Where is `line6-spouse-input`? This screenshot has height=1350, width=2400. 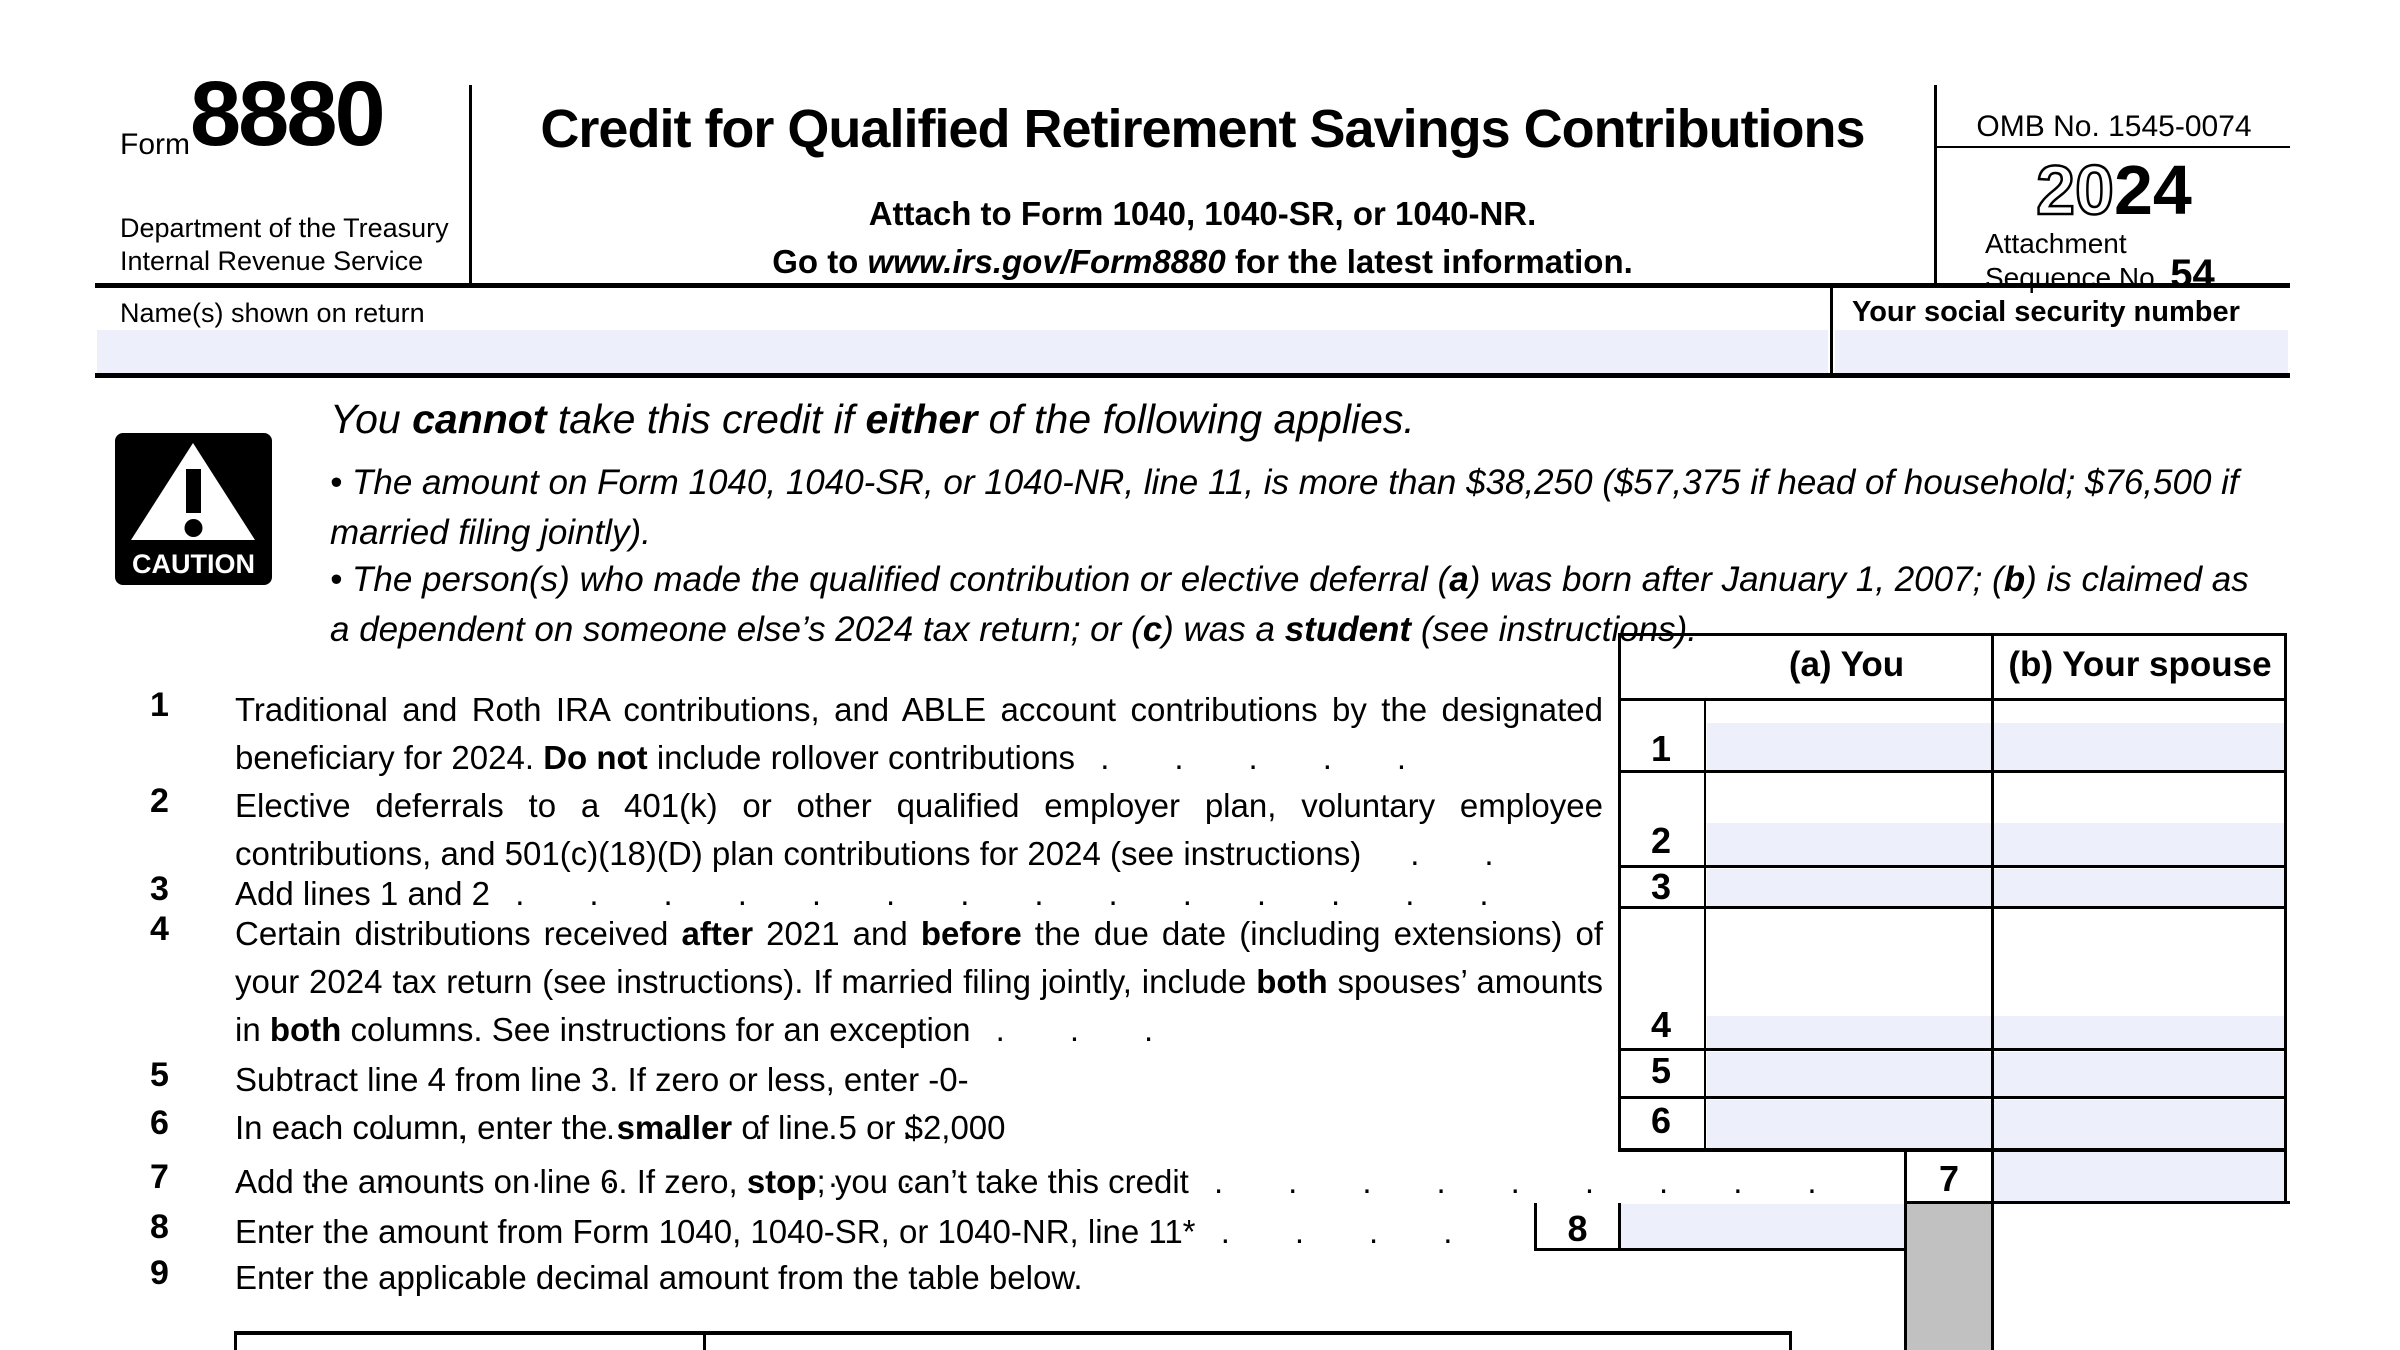 line6-spouse-input is located at coordinates (2139, 1124).